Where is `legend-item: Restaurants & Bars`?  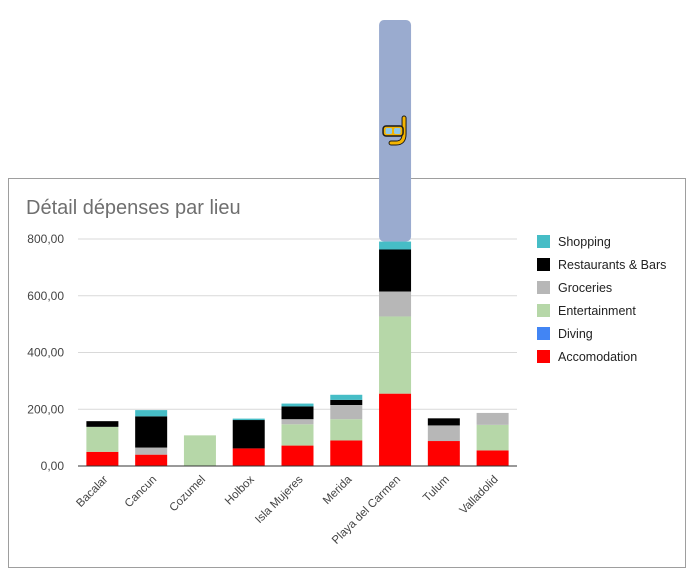 legend-item: Restaurants & Bars is located at coordinates (601, 264).